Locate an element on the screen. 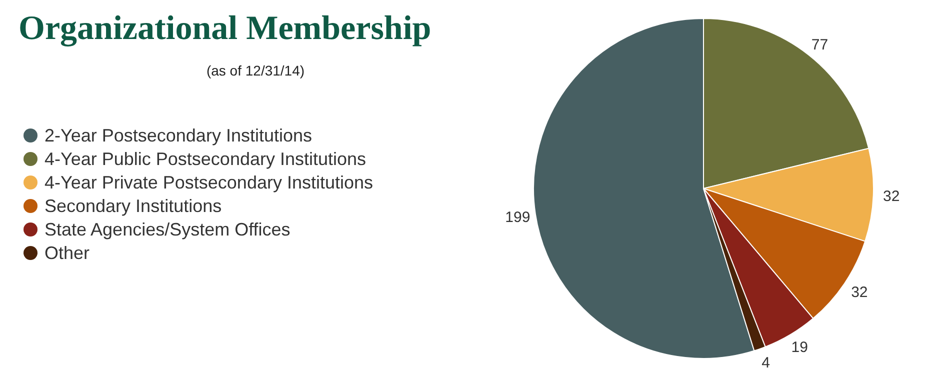 The image size is (930, 375). data-label: 19 is located at coordinates (799, 347).